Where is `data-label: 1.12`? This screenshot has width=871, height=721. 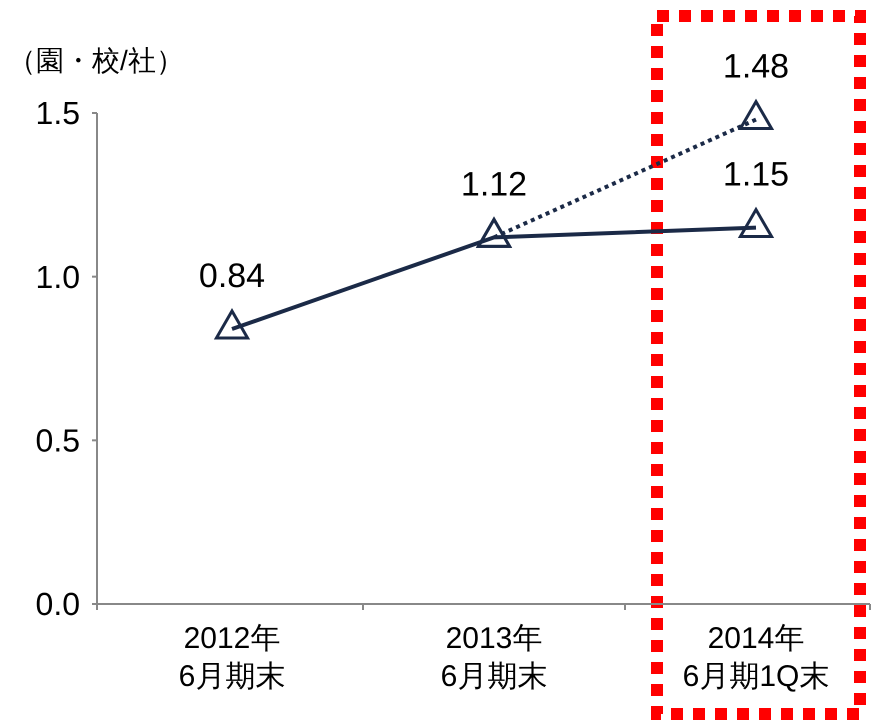
data-label: 1.12 is located at coordinates (494, 184).